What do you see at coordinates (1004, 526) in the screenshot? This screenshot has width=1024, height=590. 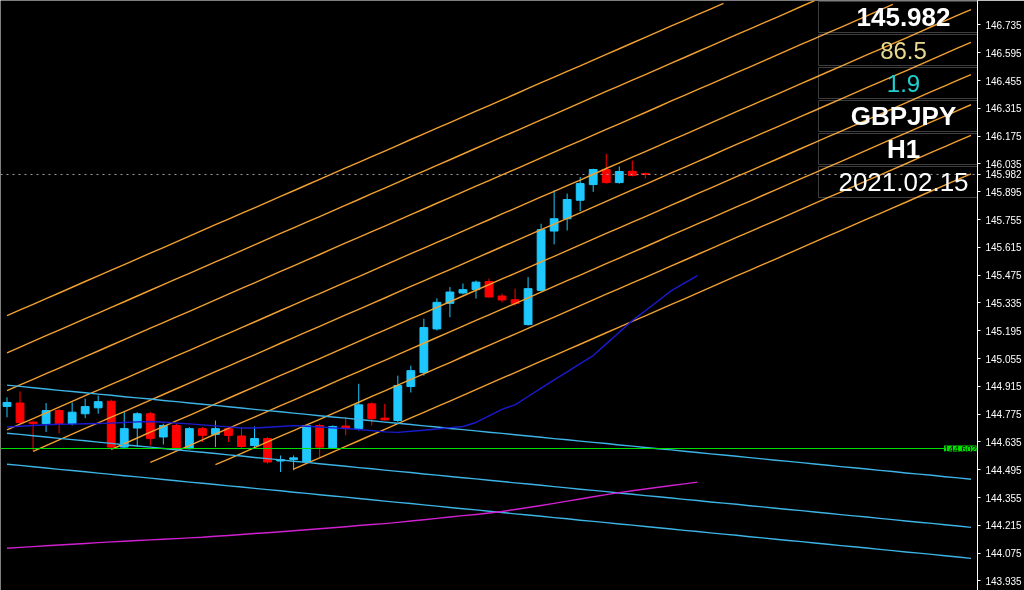 I see `y-tick-label: 144.215` at bounding box center [1004, 526].